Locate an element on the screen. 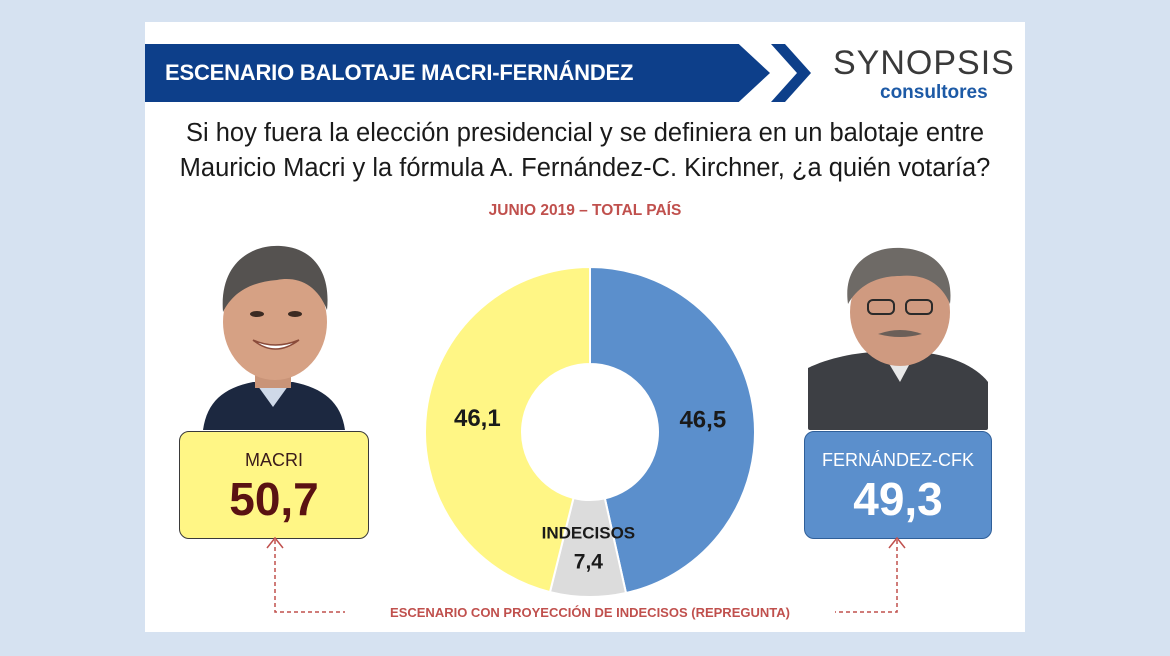 This screenshot has width=1170, height=656. logo-subtext: consultores is located at coordinates (934, 92).